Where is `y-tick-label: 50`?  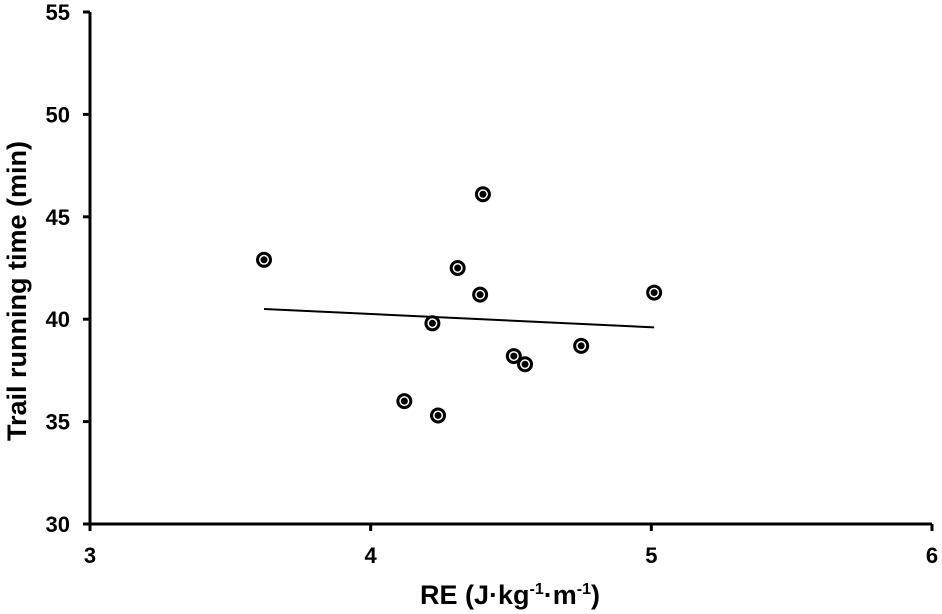
y-tick-label: 50 is located at coordinates (58, 114).